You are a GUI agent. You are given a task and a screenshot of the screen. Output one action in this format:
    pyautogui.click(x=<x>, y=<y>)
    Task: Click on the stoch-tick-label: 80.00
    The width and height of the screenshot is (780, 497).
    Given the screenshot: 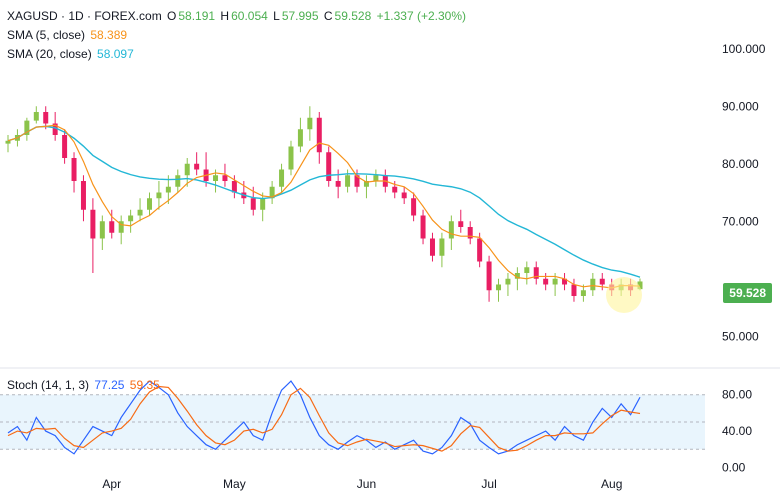 What is the action you would take?
    pyautogui.click(x=737, y=395)
    